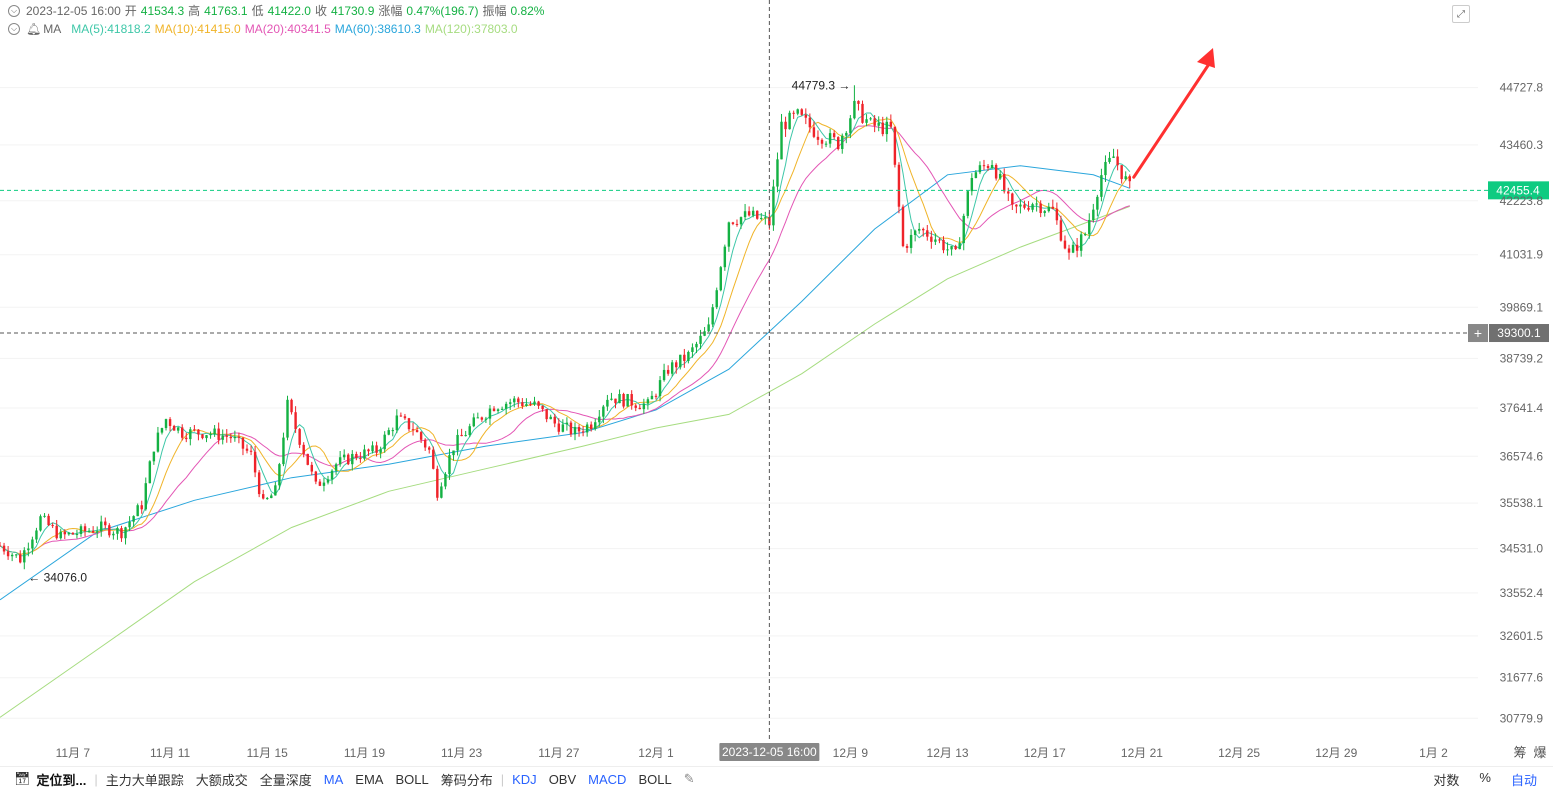 Image resolution: width=1553 pixels, height=796 pixels. I want to click on log-scale-toggle: 对数, so click(1446, 780).